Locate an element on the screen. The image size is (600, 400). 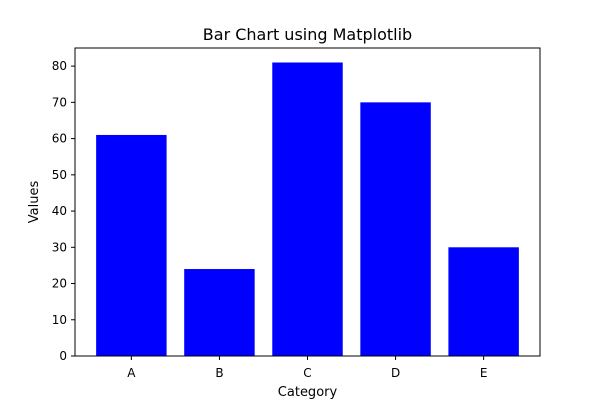
x-tick-label: B is located at coordinates (219, 373).